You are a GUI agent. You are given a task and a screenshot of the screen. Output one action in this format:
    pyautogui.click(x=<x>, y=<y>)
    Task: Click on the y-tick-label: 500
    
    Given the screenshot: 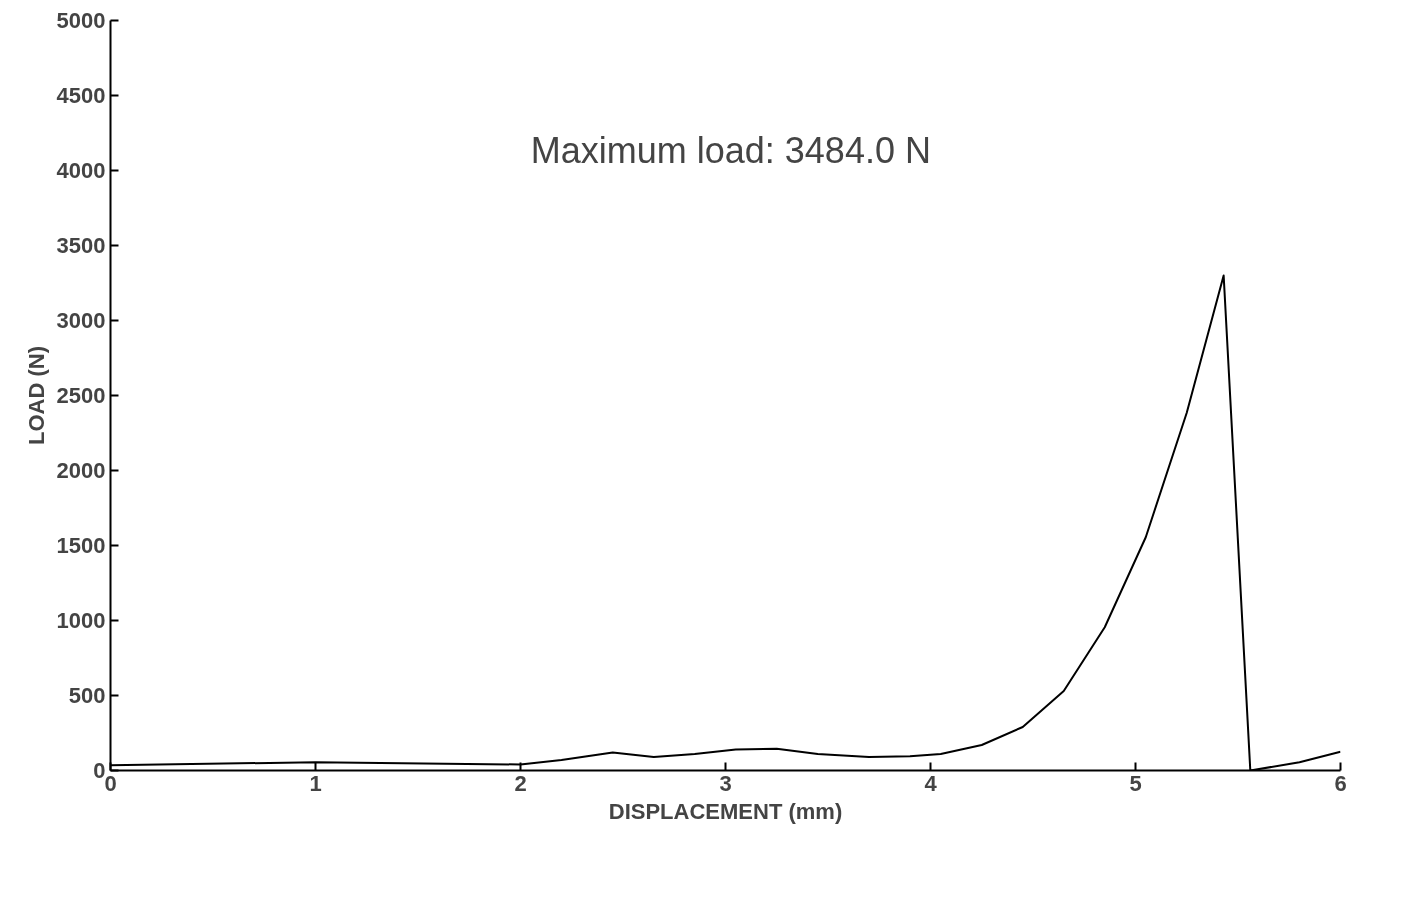 What is the action you would take?
    pyautogui.click(x=87, y=695)
    